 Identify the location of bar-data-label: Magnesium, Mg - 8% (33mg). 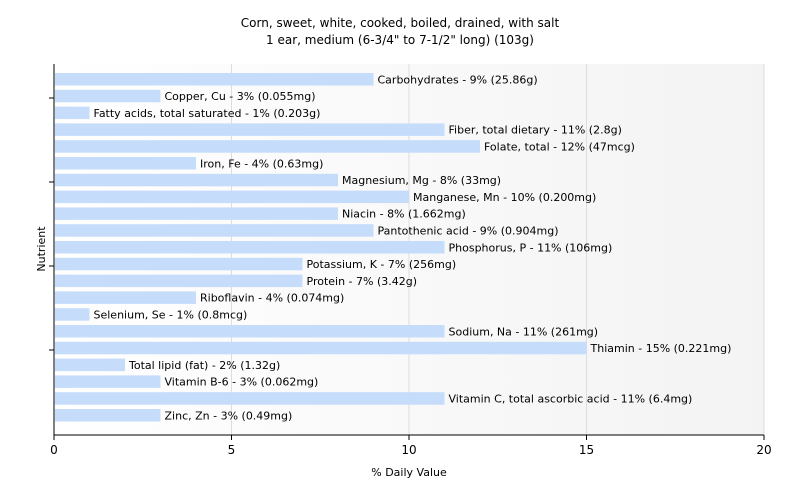
(421, 180).